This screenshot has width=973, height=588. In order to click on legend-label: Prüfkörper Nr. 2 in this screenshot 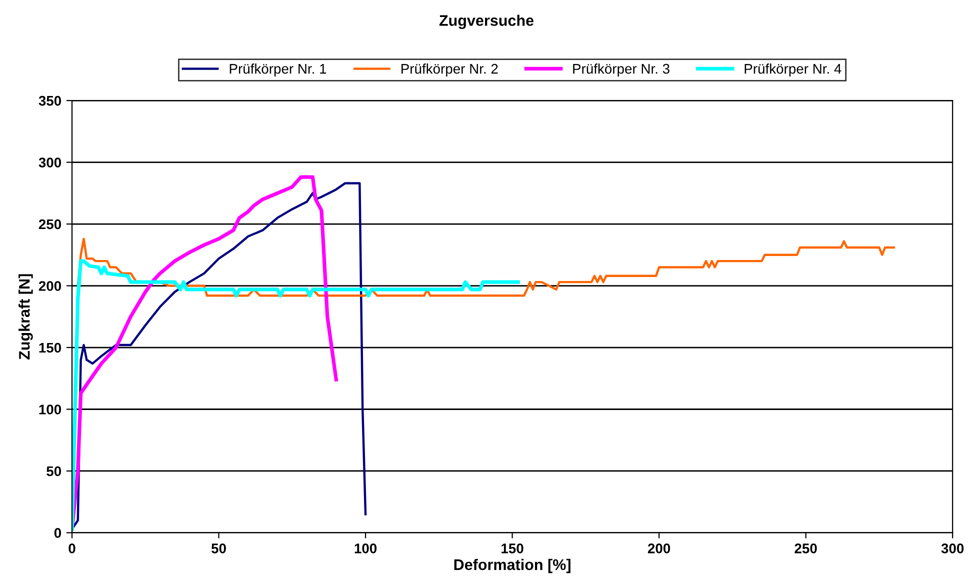, I will do `click(450, 70)`.